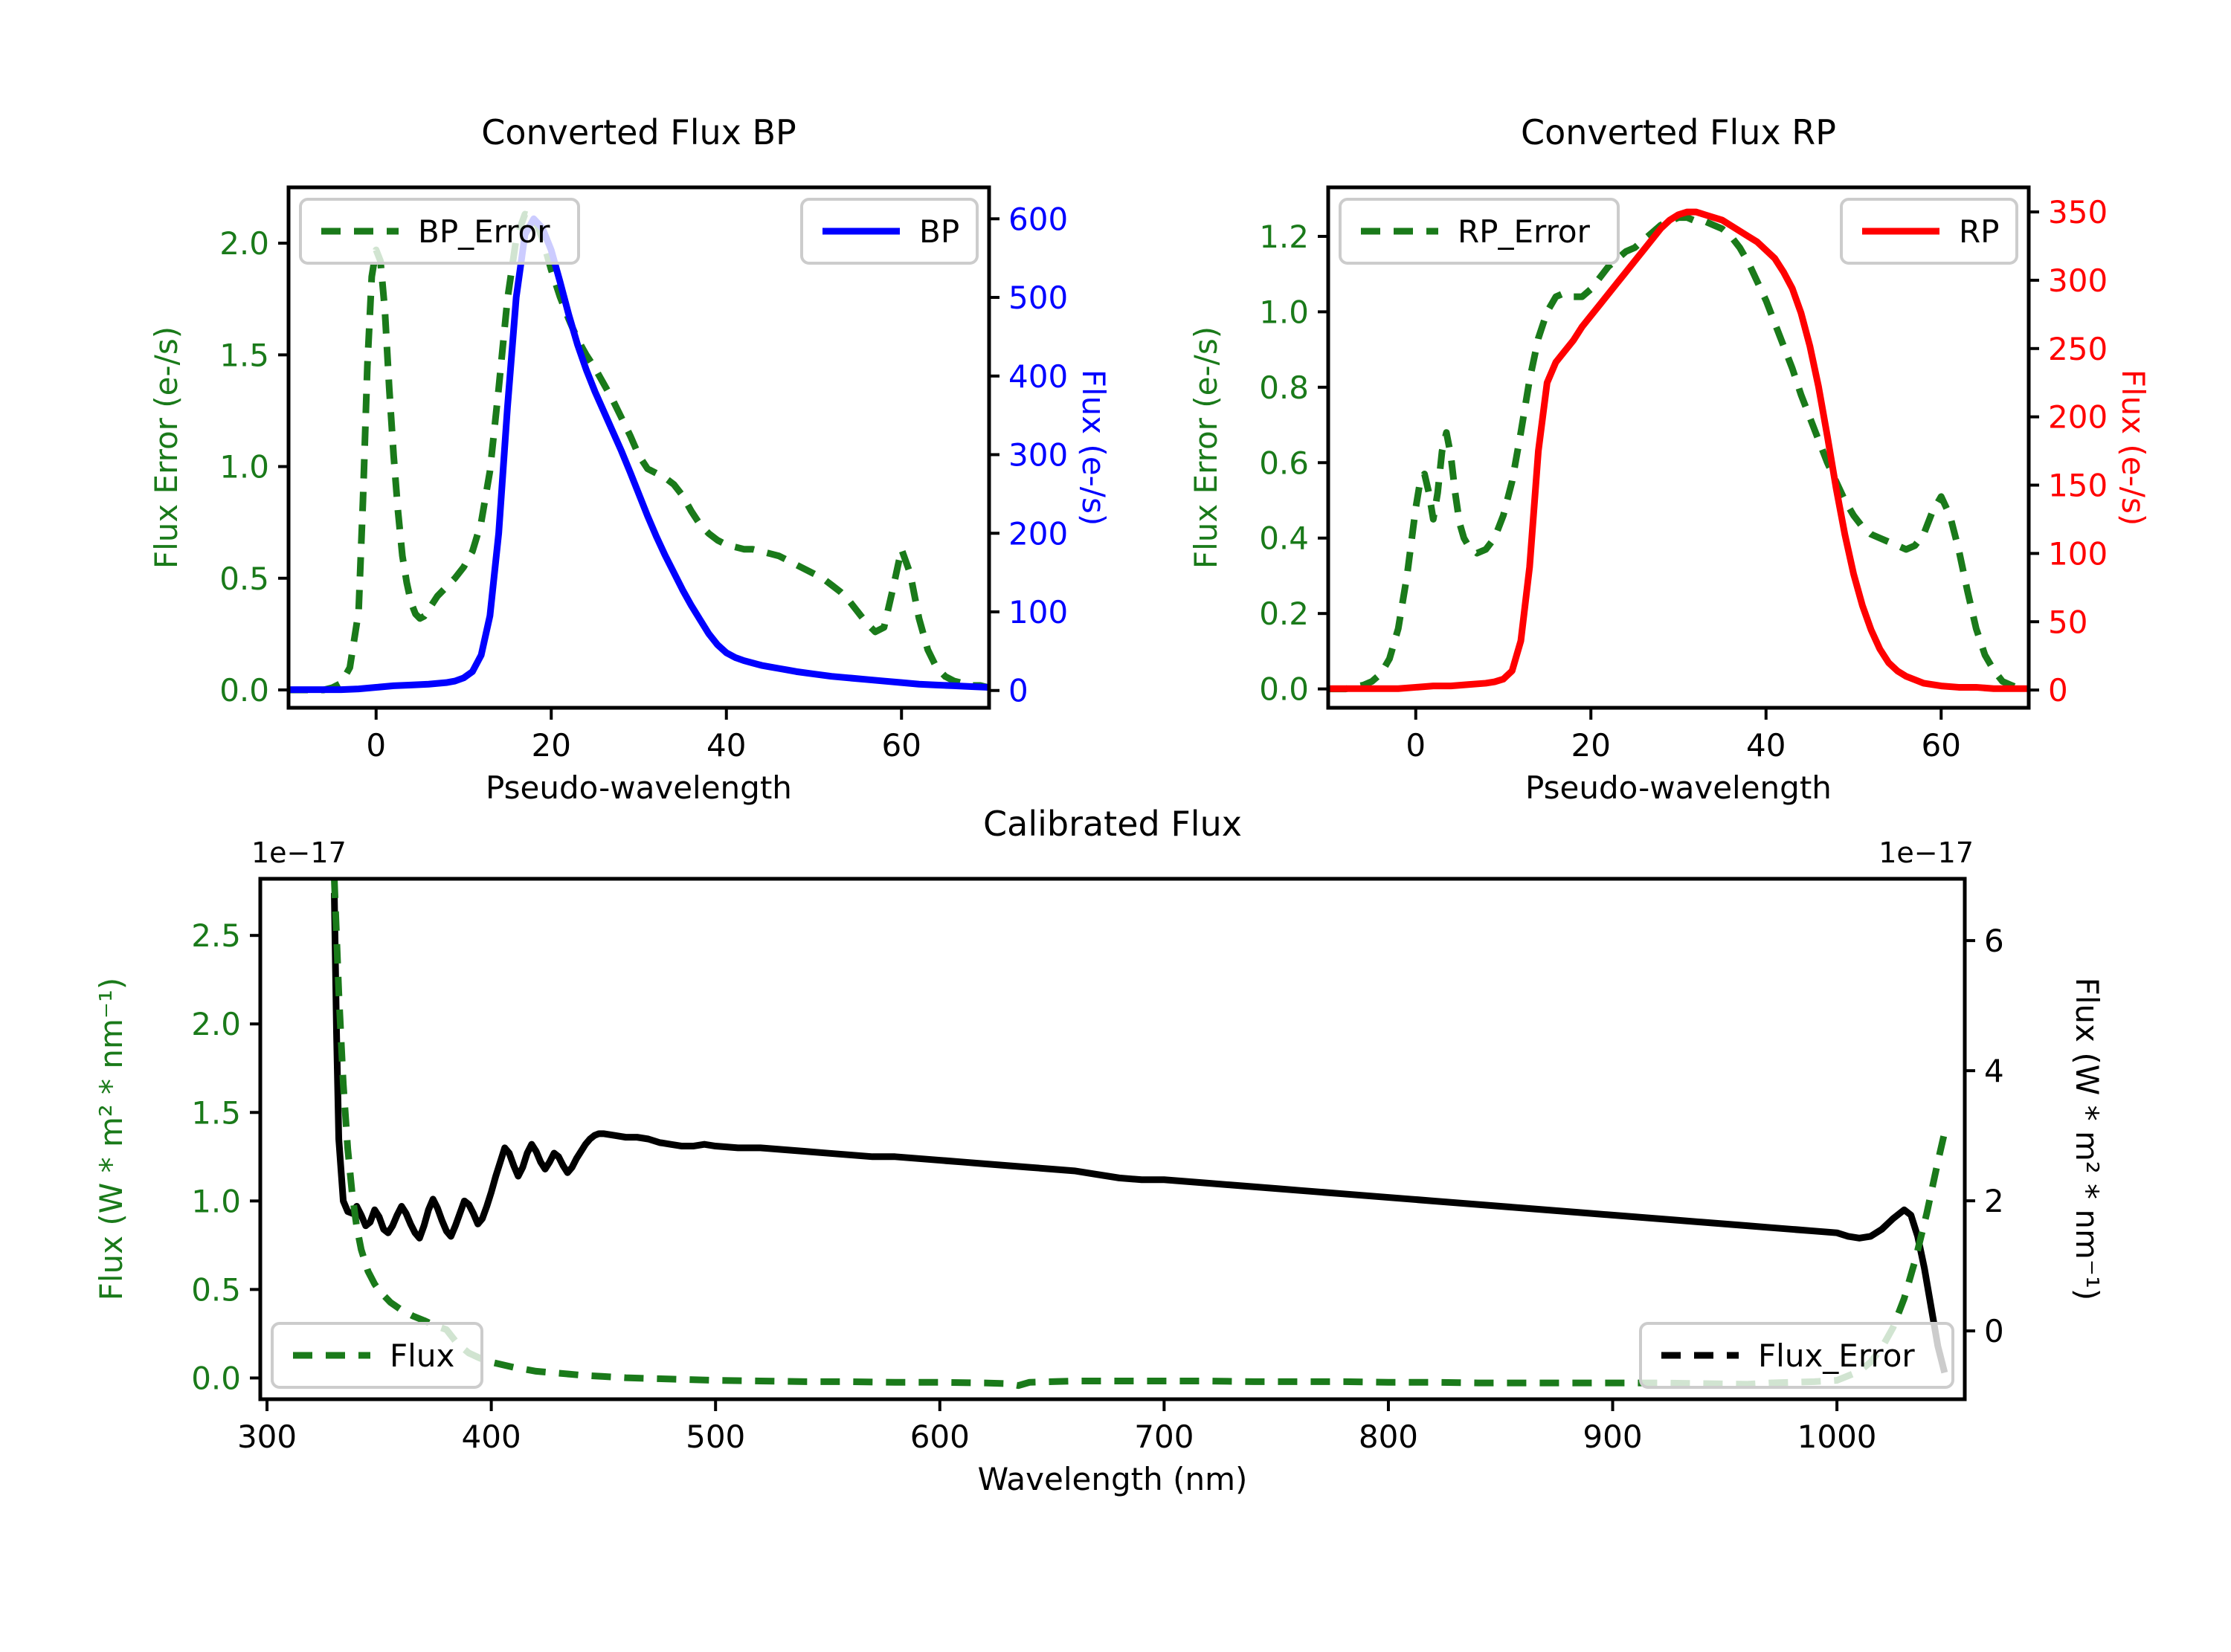  Describe the element at coordinates (484, 231) in the screenshot. I see `legend-label: BP_Error` at that location.